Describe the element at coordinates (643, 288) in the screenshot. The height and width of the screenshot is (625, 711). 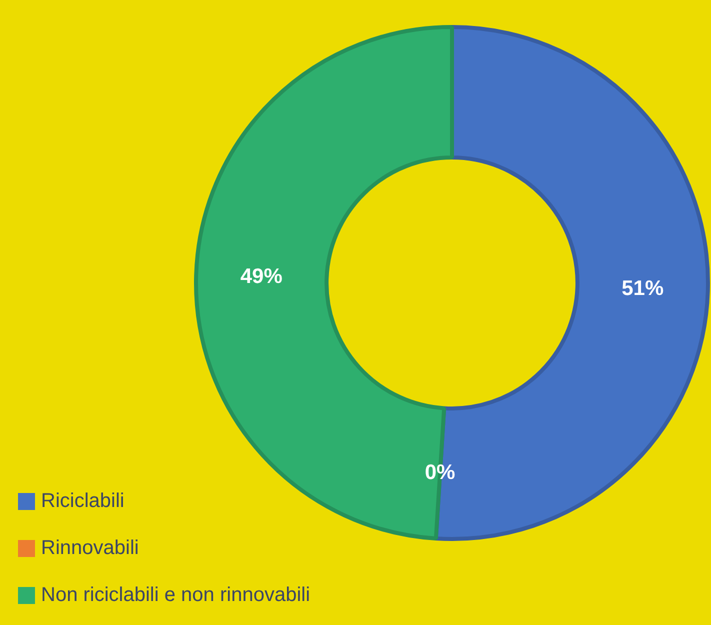
I see `data-label: 51%` at that location.